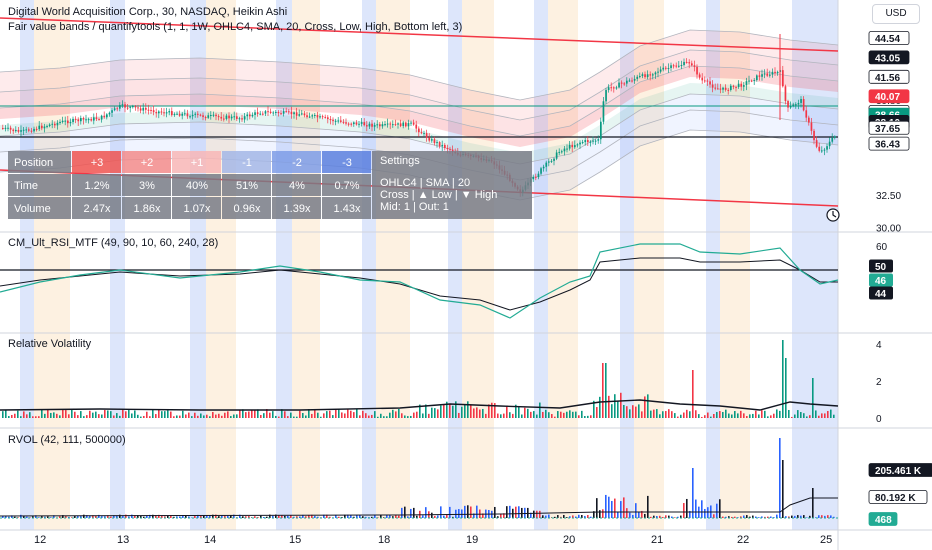 Image resolution: width=932 pixels, height=550 pixels. I want to click on rsi-pane, so click(419, 281).